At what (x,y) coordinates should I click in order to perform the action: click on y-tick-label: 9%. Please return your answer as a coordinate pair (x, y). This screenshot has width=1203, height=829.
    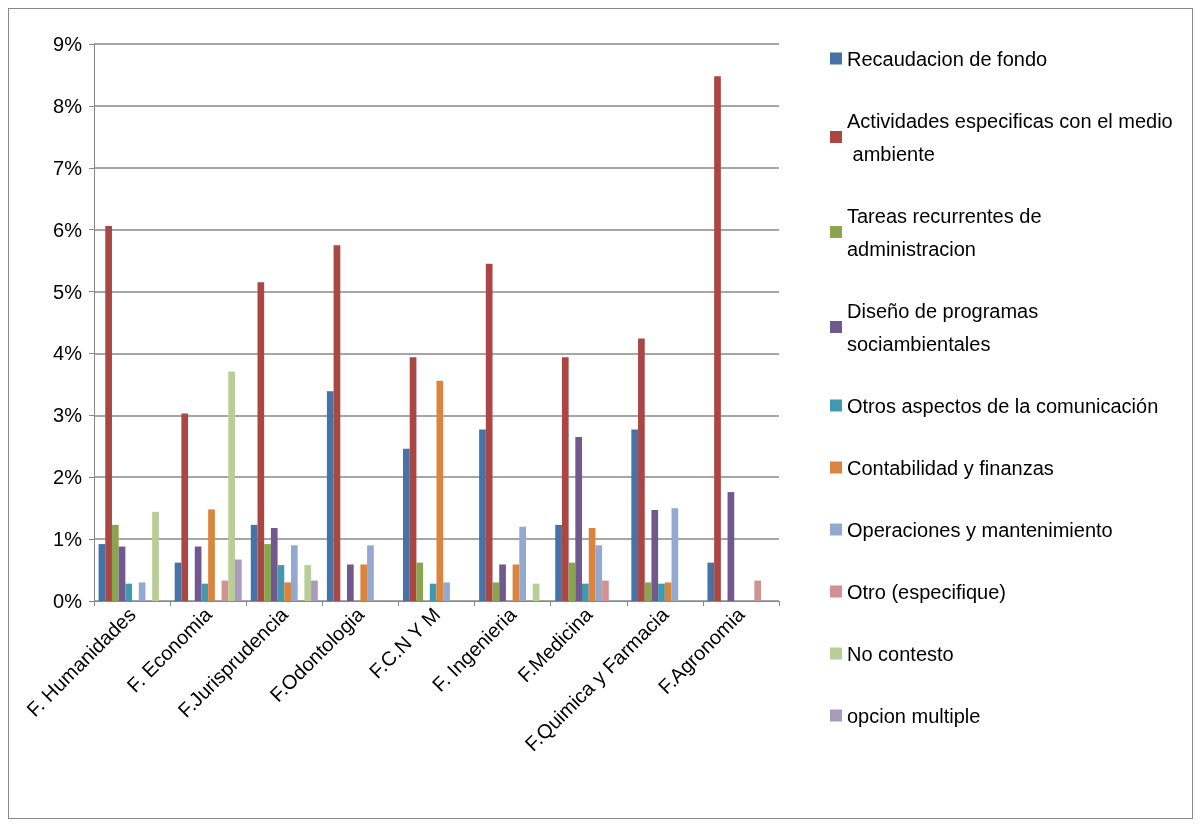
    Looking at the image, I should click on (68, 44).